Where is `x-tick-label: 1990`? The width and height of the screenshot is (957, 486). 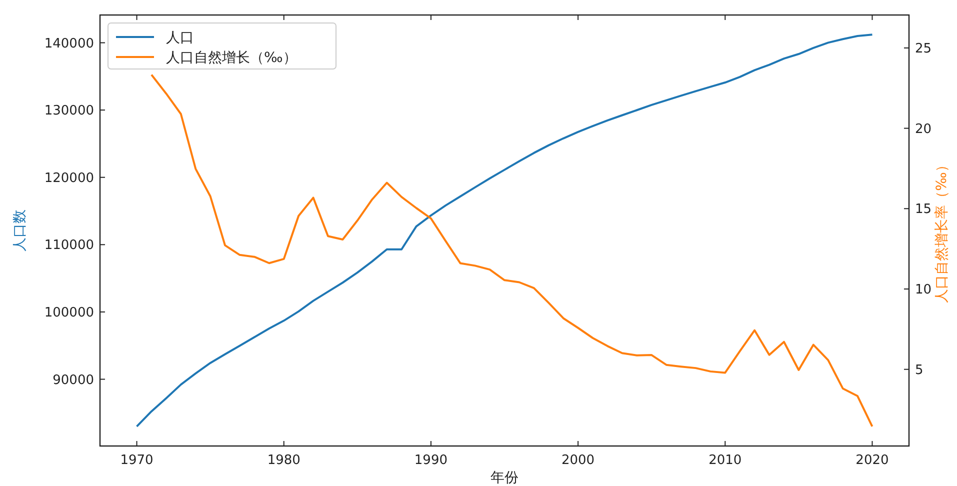 x-tick-label: 1990 is located at coordinates (431, 460).